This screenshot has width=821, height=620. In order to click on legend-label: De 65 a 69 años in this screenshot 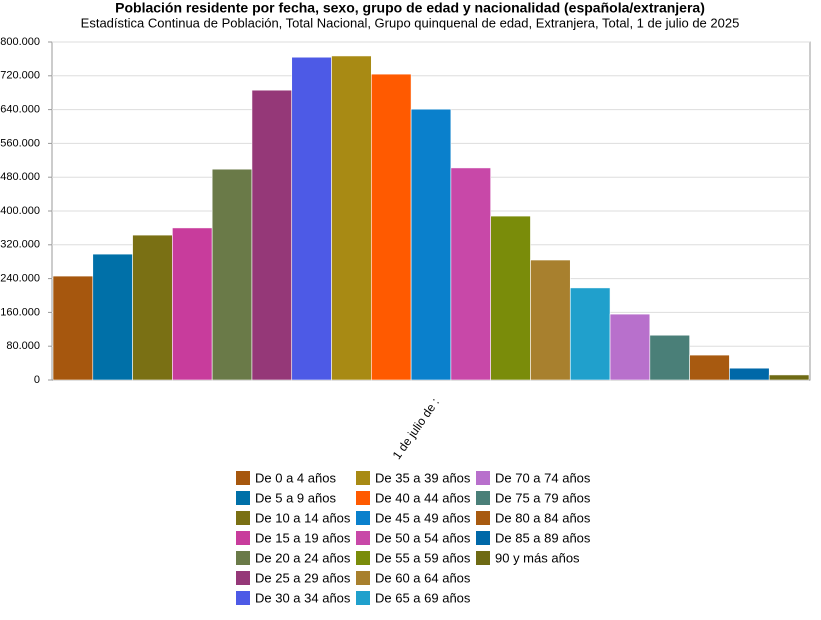, I will do `click(423, 597)`.